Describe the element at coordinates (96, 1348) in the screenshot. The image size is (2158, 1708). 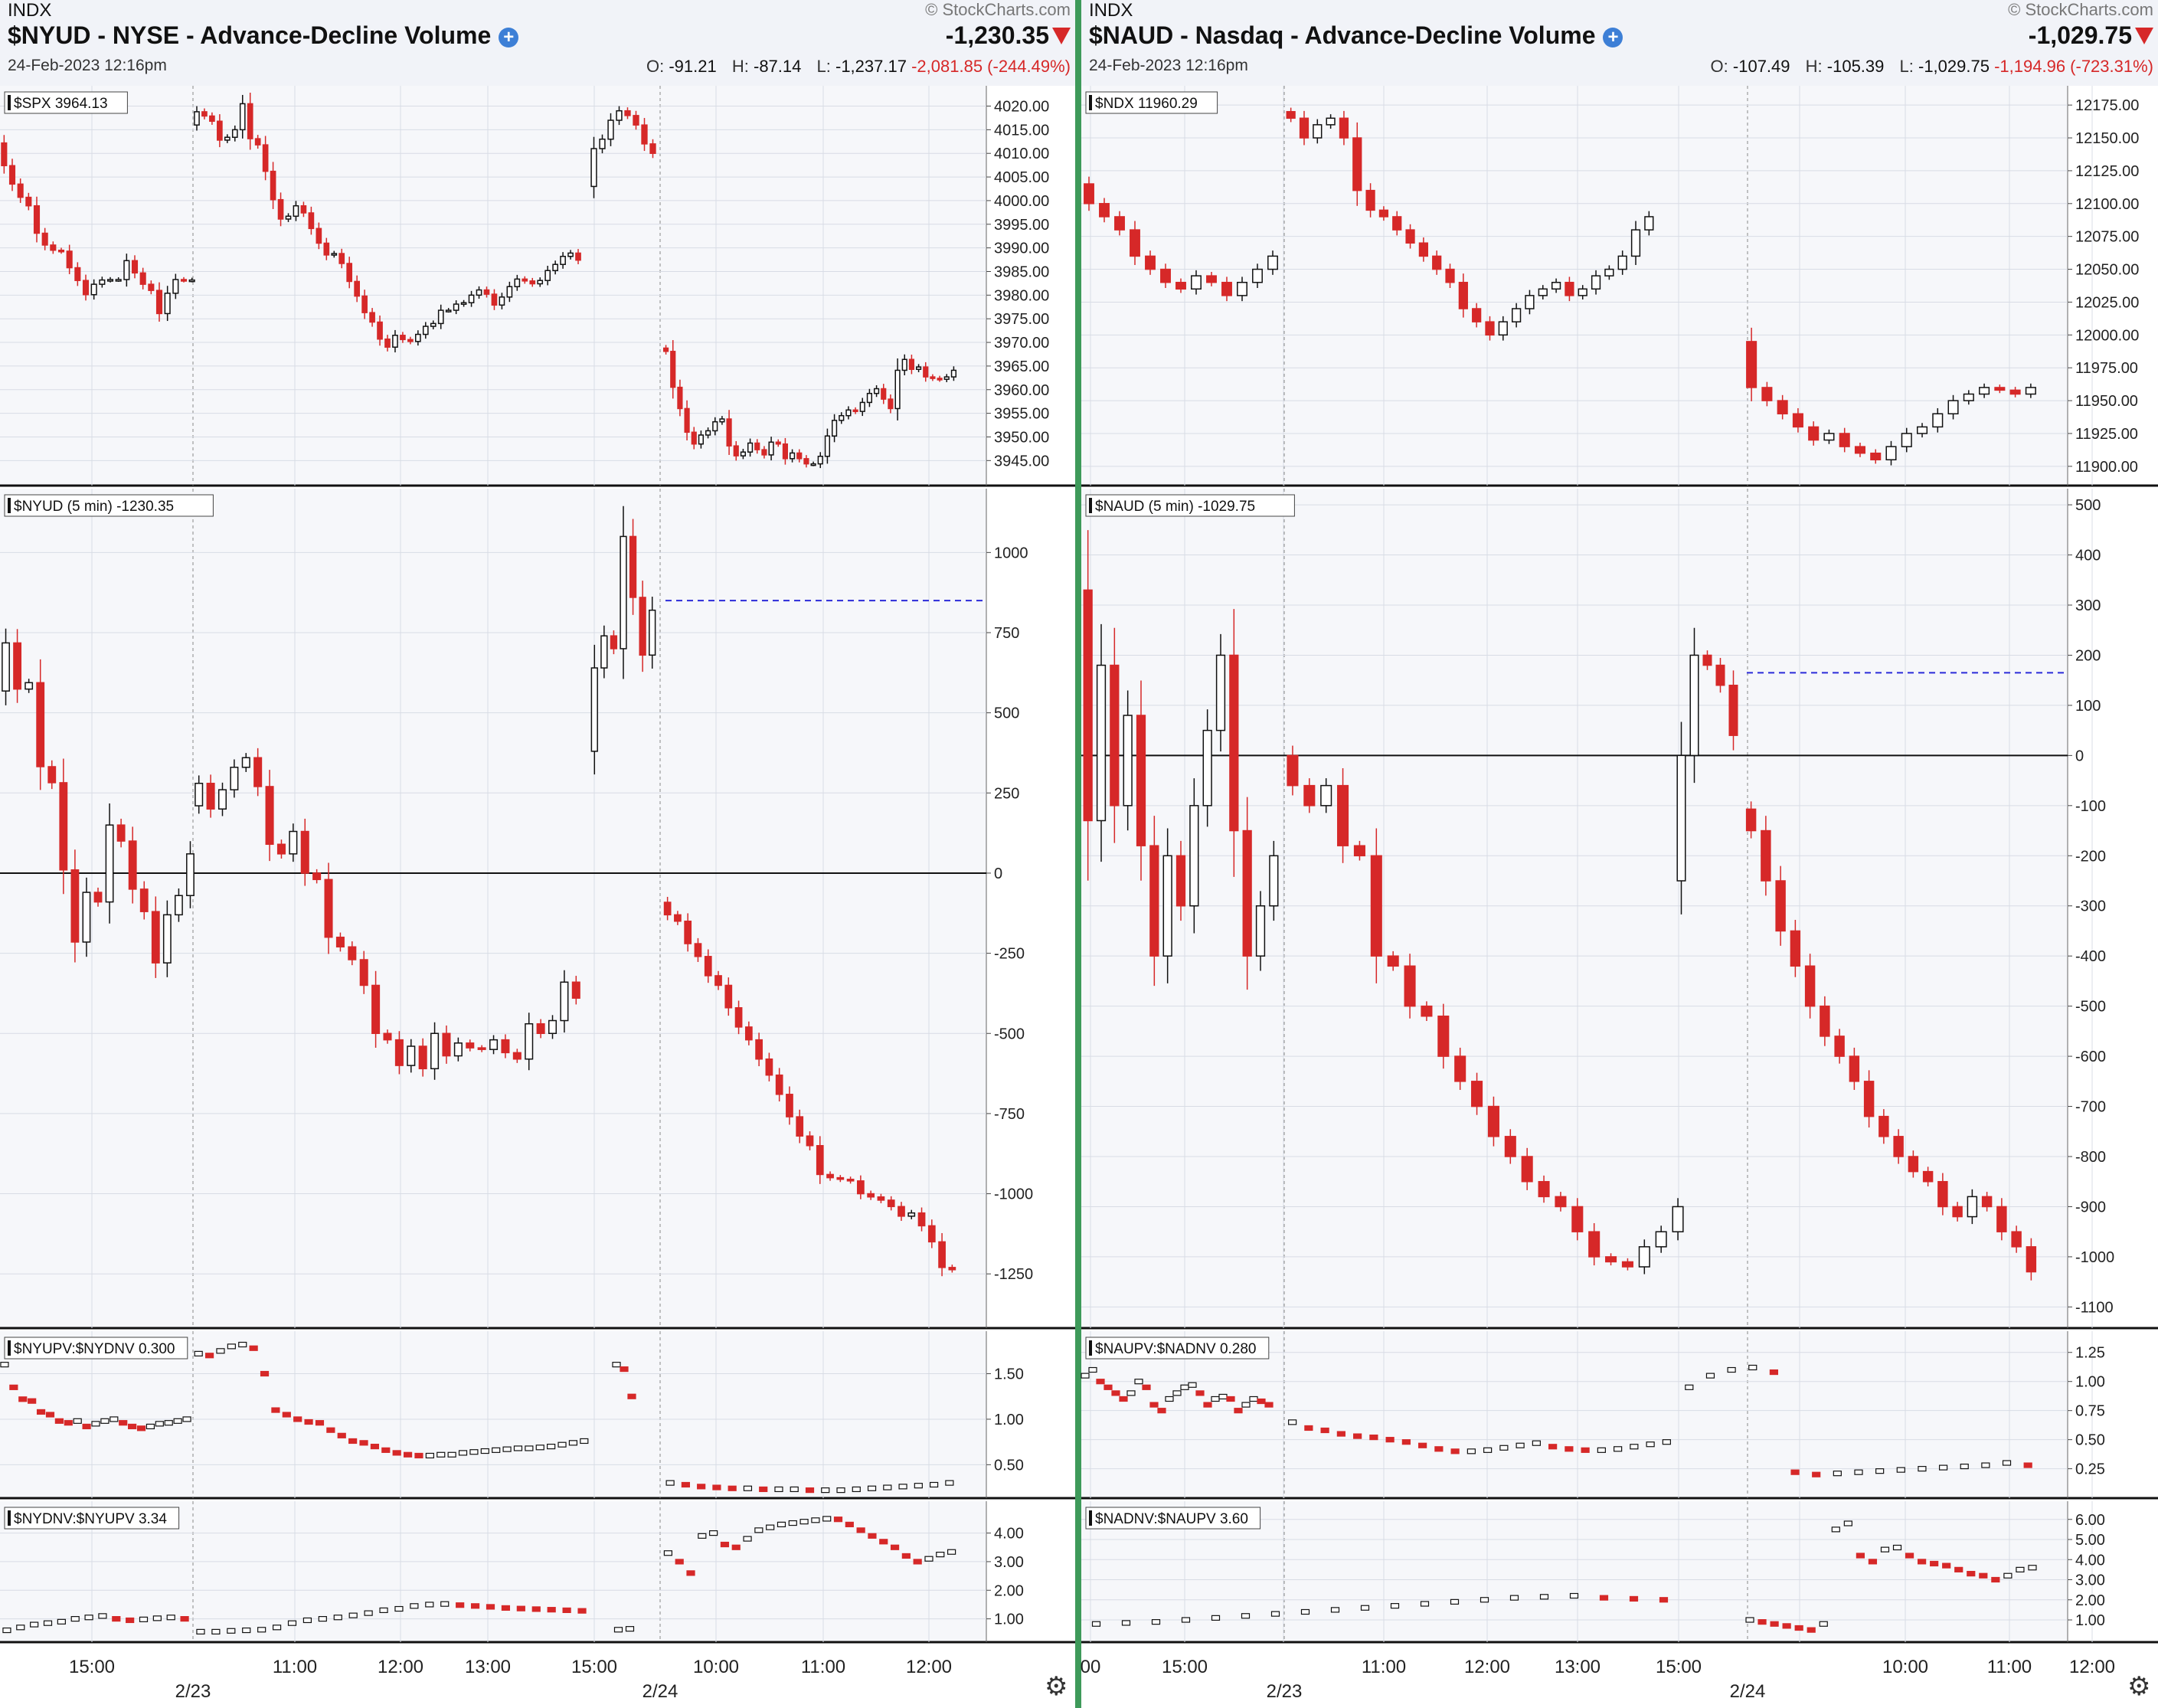
I see `subchart-label-box` at that location.